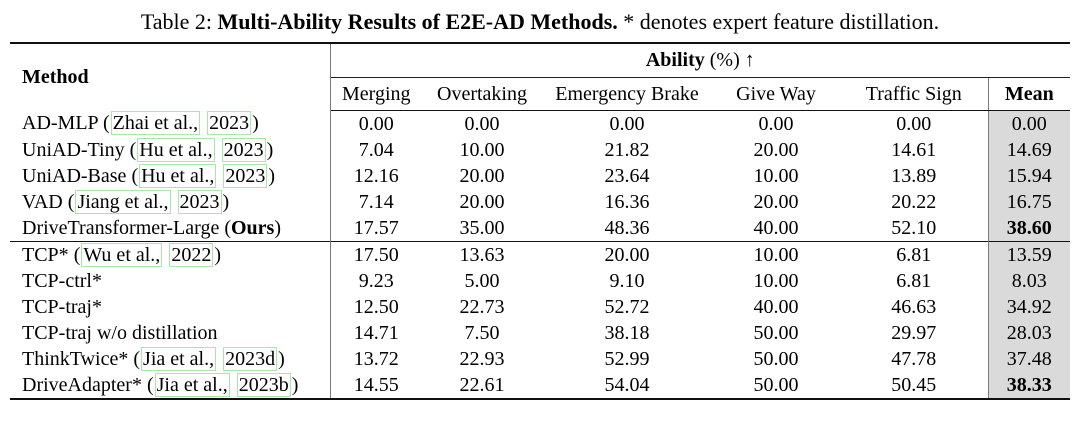 The image size is (1080, 422). What do you see at coordinates (1029, 307) in the screenshot?
I see `mean-cell: 34.92` at bounding box center [1029, 307].